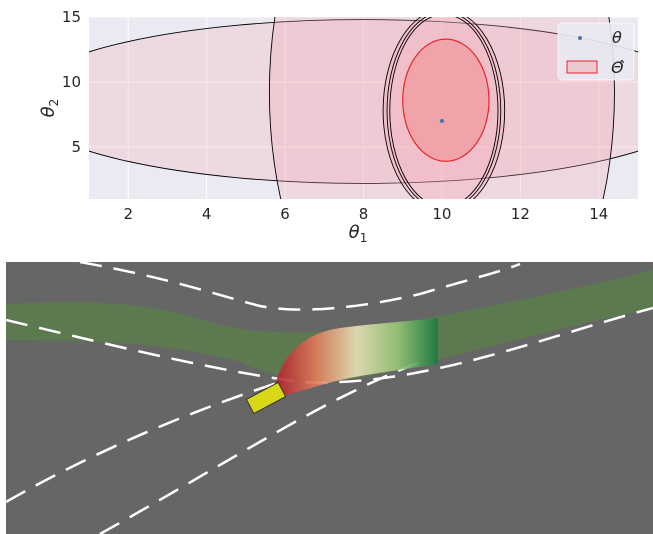 This screenshot has height=534, width=653. What do you see at coordinates (617, 37) in the screenshot?
I see `legend-label-theta: θ` at bounding box center [617, 37].